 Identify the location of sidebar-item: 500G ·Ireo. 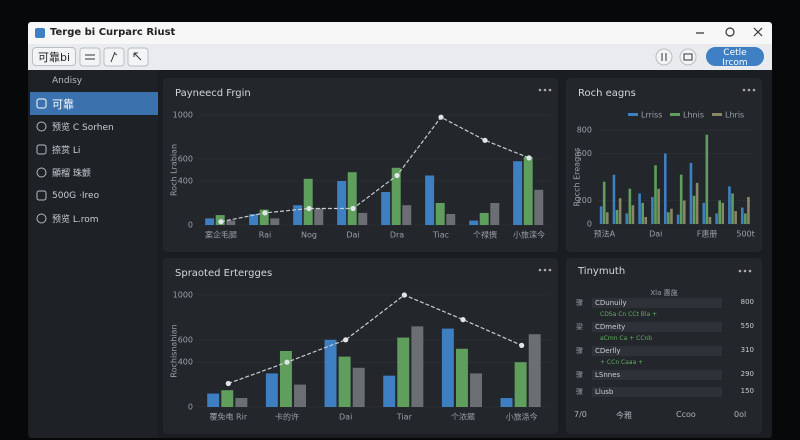
(94, 195).